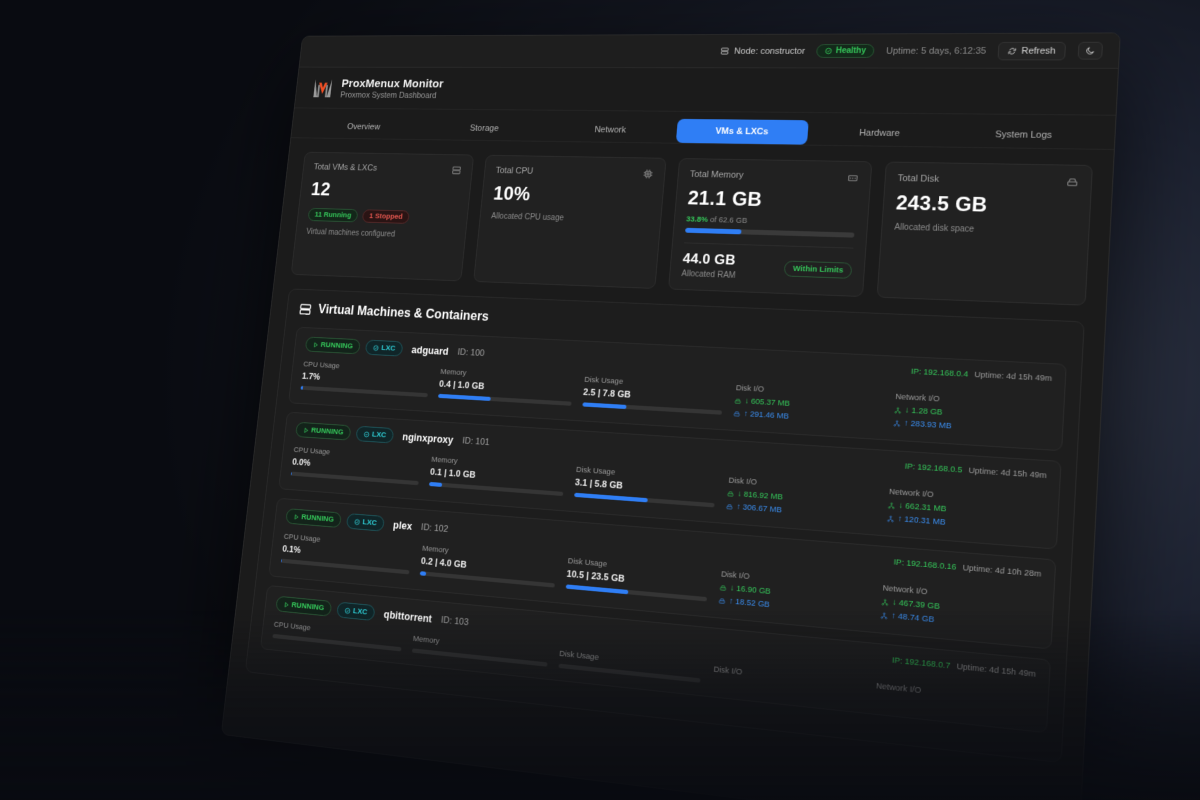  What do you see at coordinates (898, 688) in the screenshot?
I see `vm-net-io-label: Network I/O` at bounding box center [898, 688].